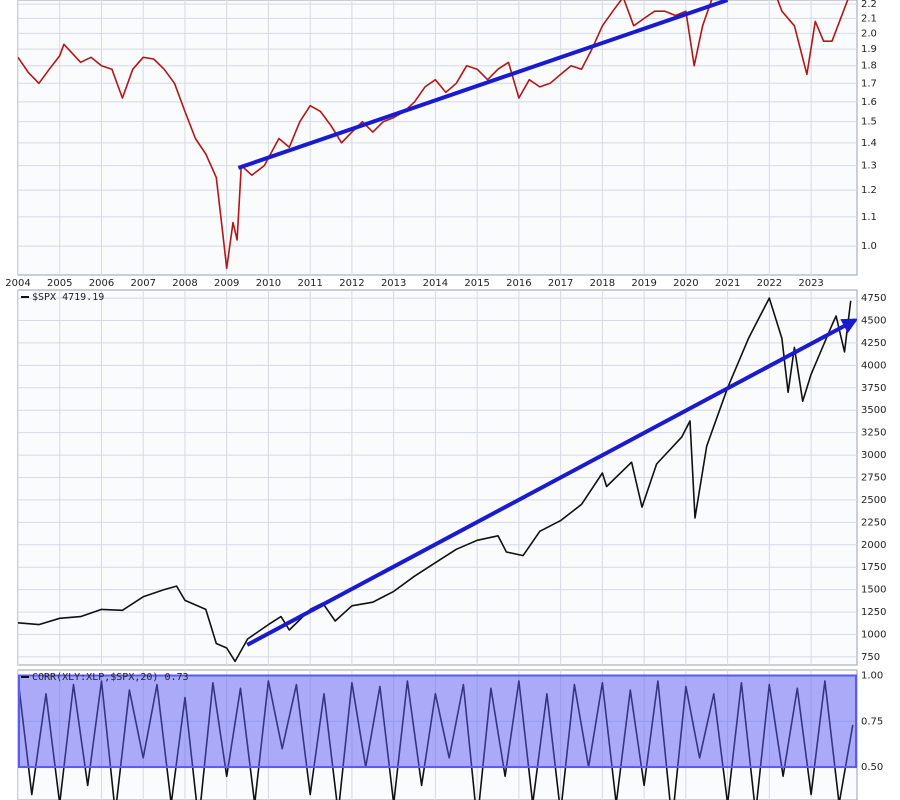  What do you see at coordinates (95, 677) in the screenshot?
I see `legend-label: CORR(XLY:XLP,$SPX,20)` at bounding box center [95, 677].